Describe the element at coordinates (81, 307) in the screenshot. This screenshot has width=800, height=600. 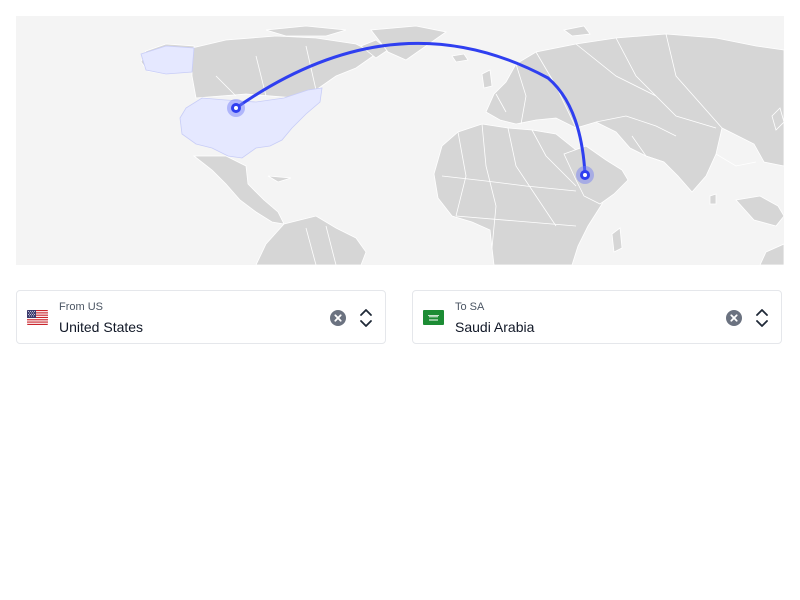
I see `from-caption: From US` at that location.